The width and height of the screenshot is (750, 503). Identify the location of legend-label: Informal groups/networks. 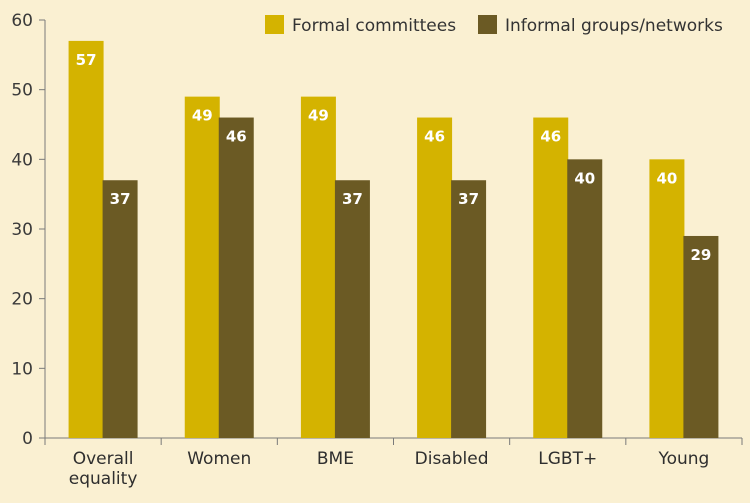
(614, 26).